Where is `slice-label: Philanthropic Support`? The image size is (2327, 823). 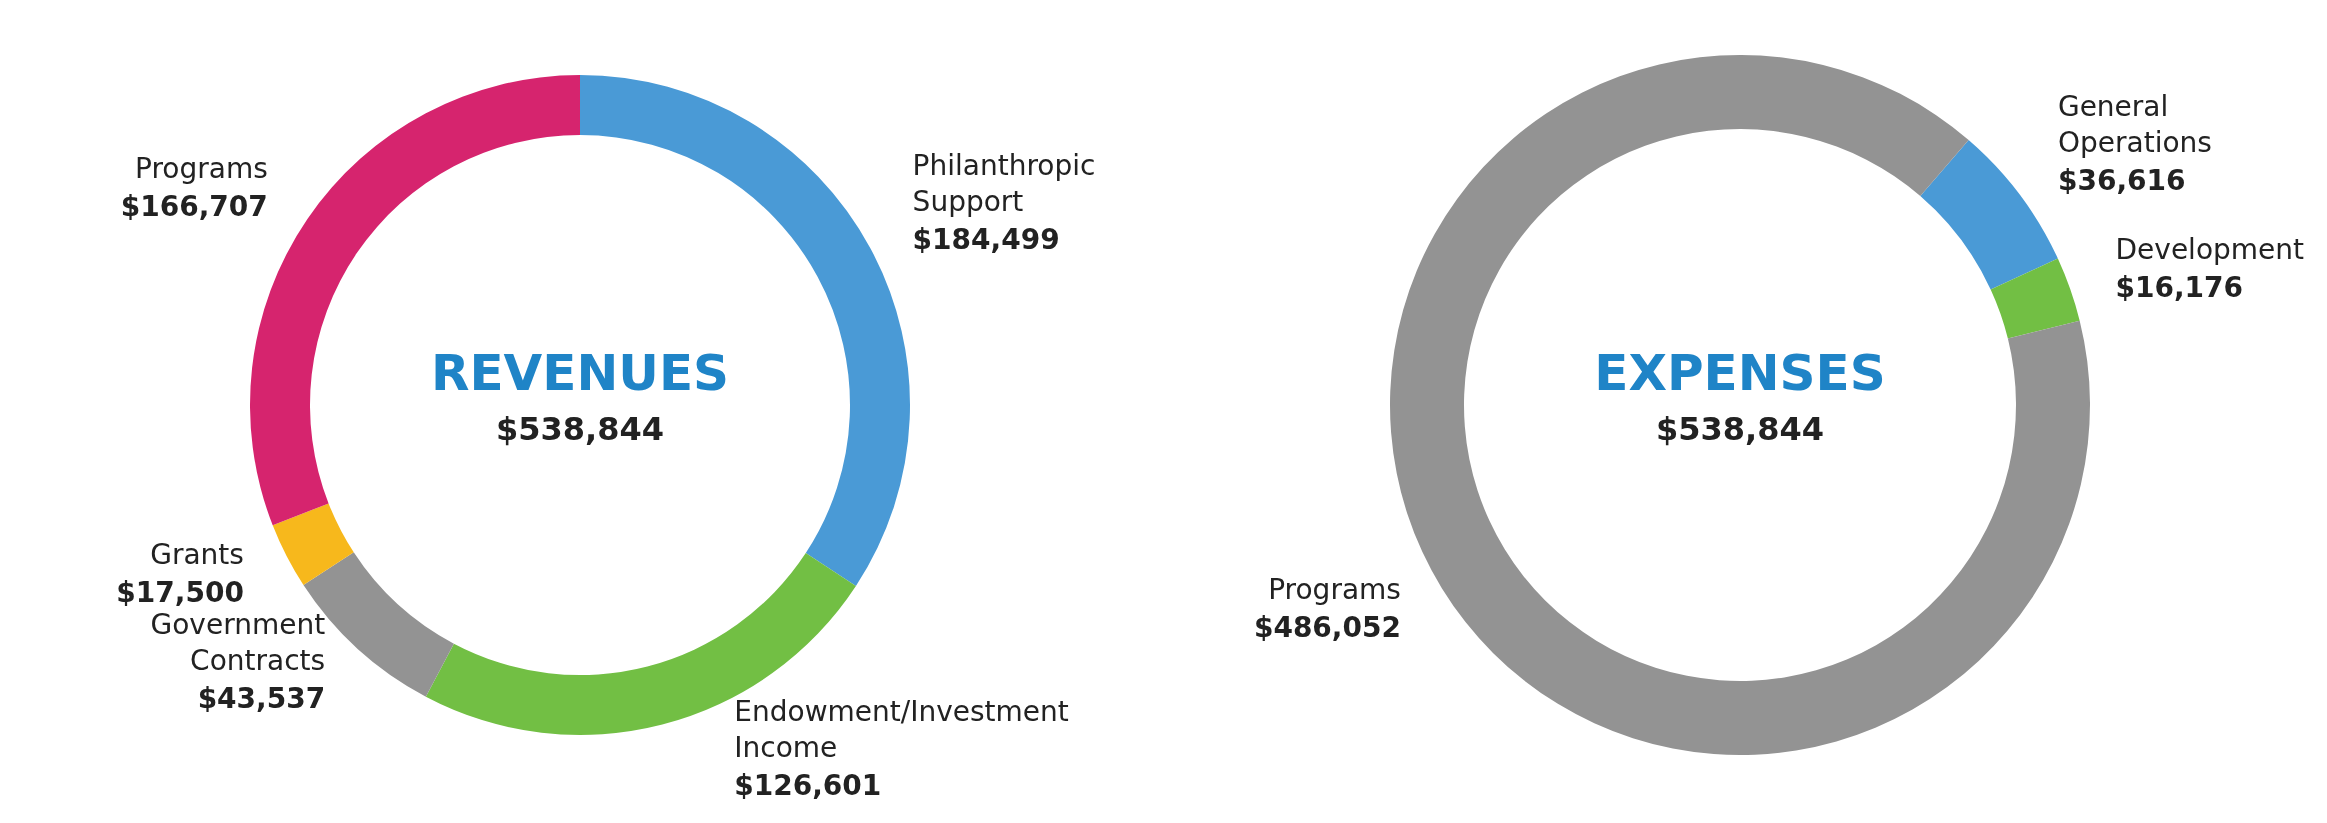
slice-label: Philanthropic Support is located at coordinates (1004, 184).